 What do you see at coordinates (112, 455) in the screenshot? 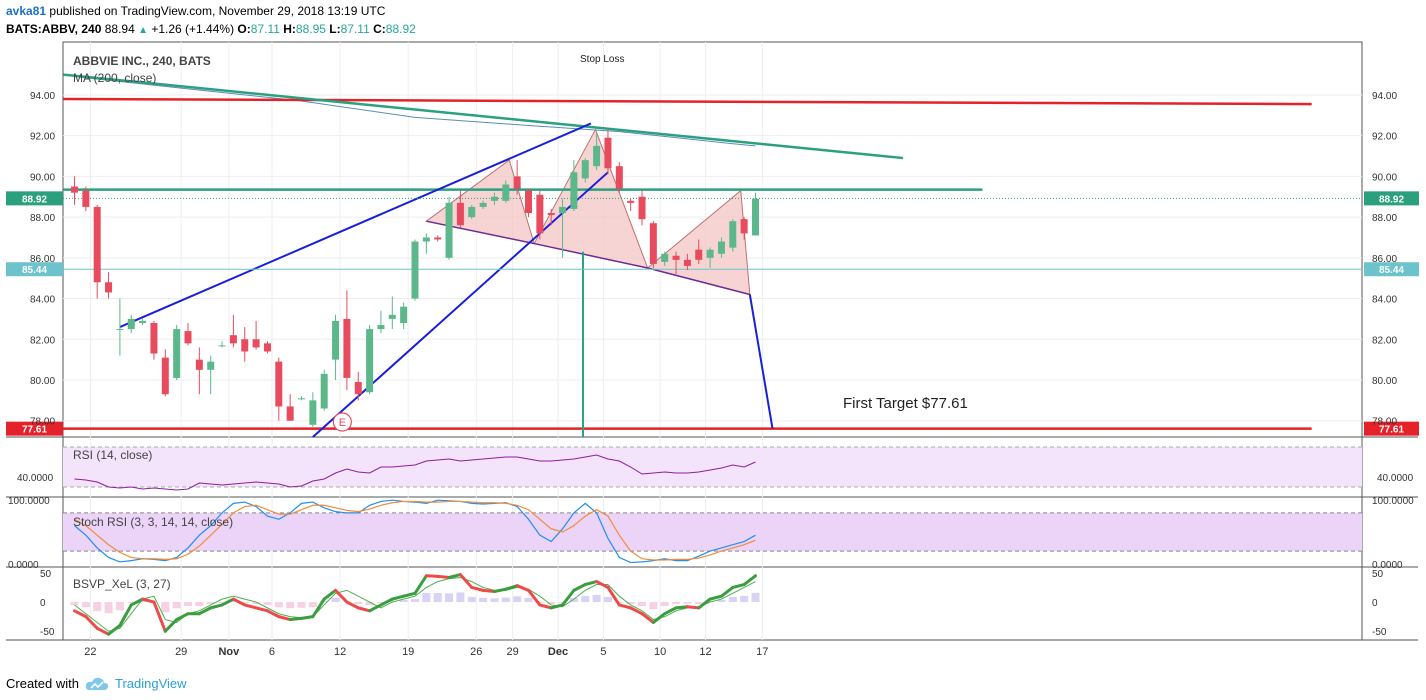
I see `rsi-label: RSI (14, close)` at bounding box center [112, 455].